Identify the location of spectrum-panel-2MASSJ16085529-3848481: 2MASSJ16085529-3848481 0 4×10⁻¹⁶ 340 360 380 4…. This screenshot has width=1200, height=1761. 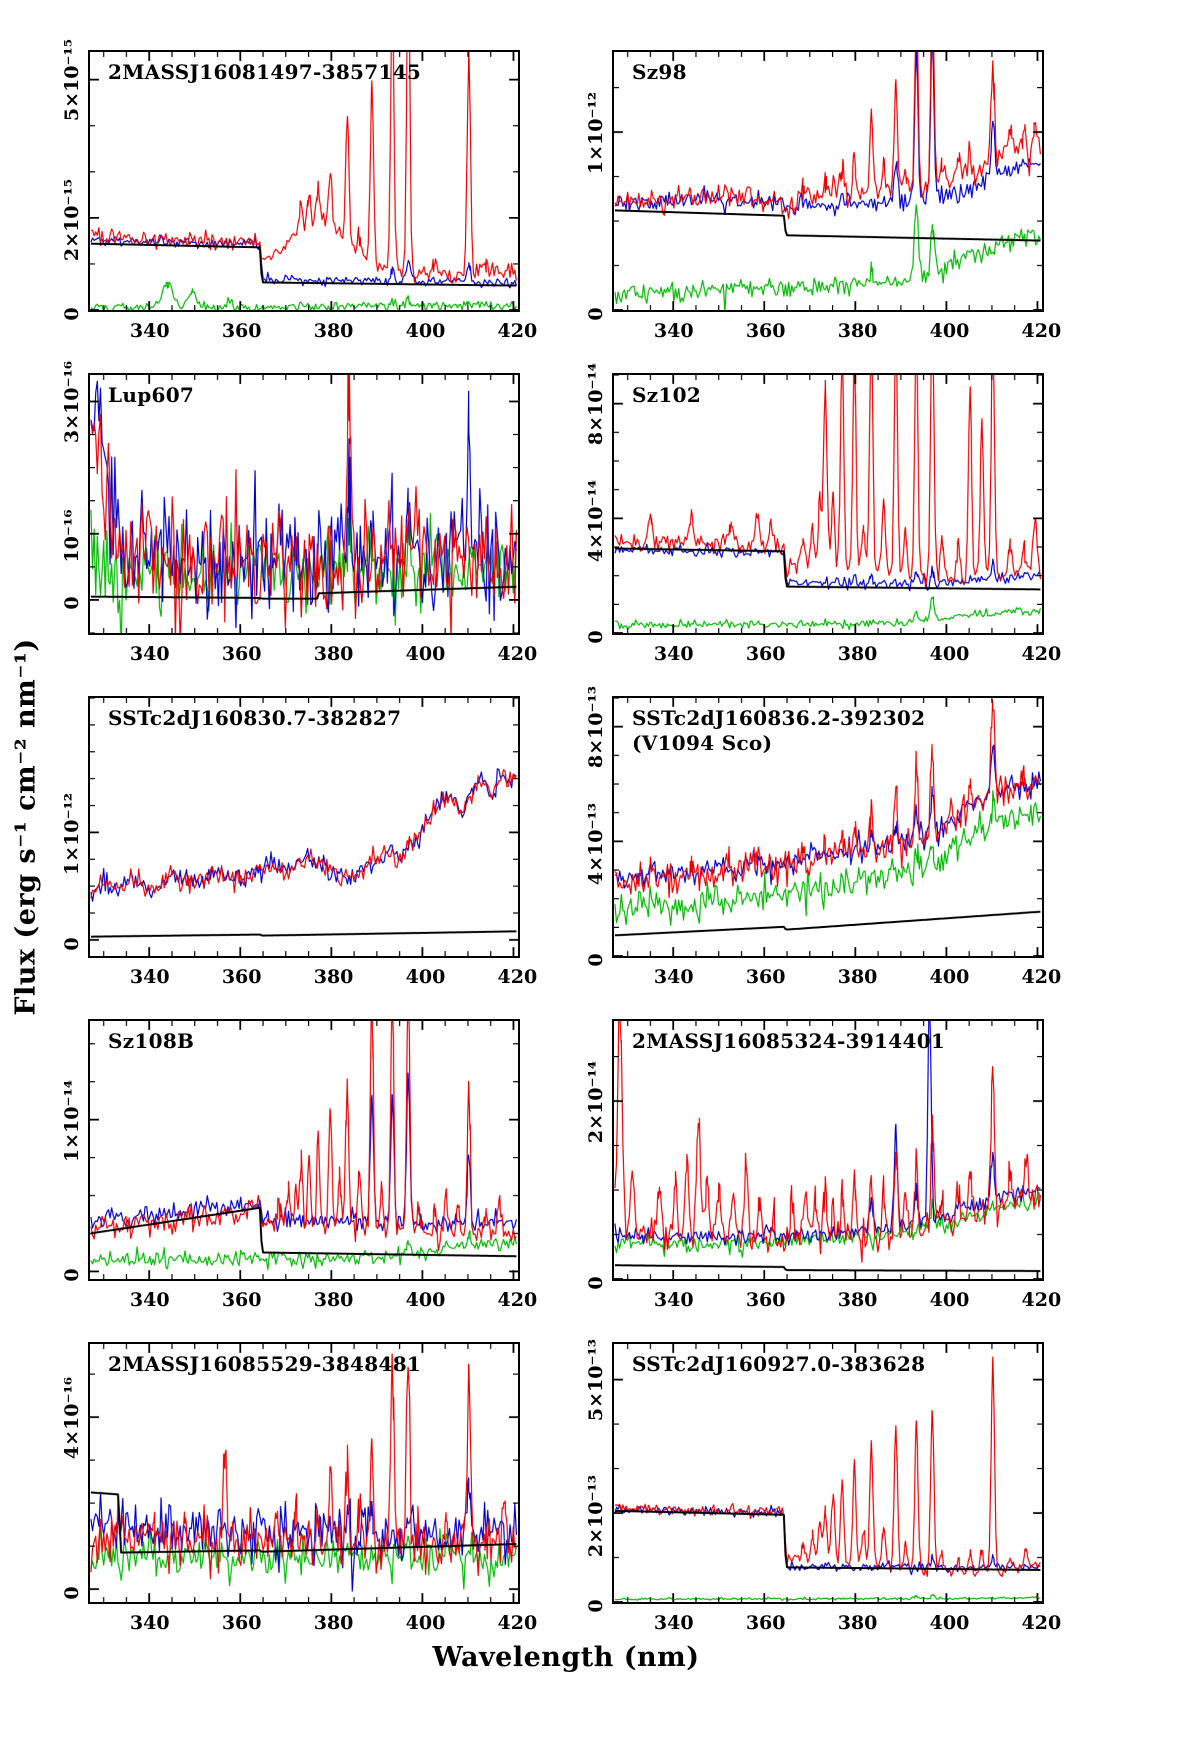
(299, 1488).